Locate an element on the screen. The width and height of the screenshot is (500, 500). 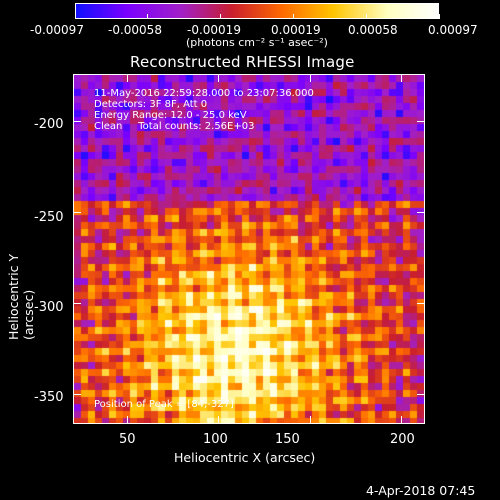
colorbar-tick-label-0: -0.00097 is located at coordinates (57, 30).